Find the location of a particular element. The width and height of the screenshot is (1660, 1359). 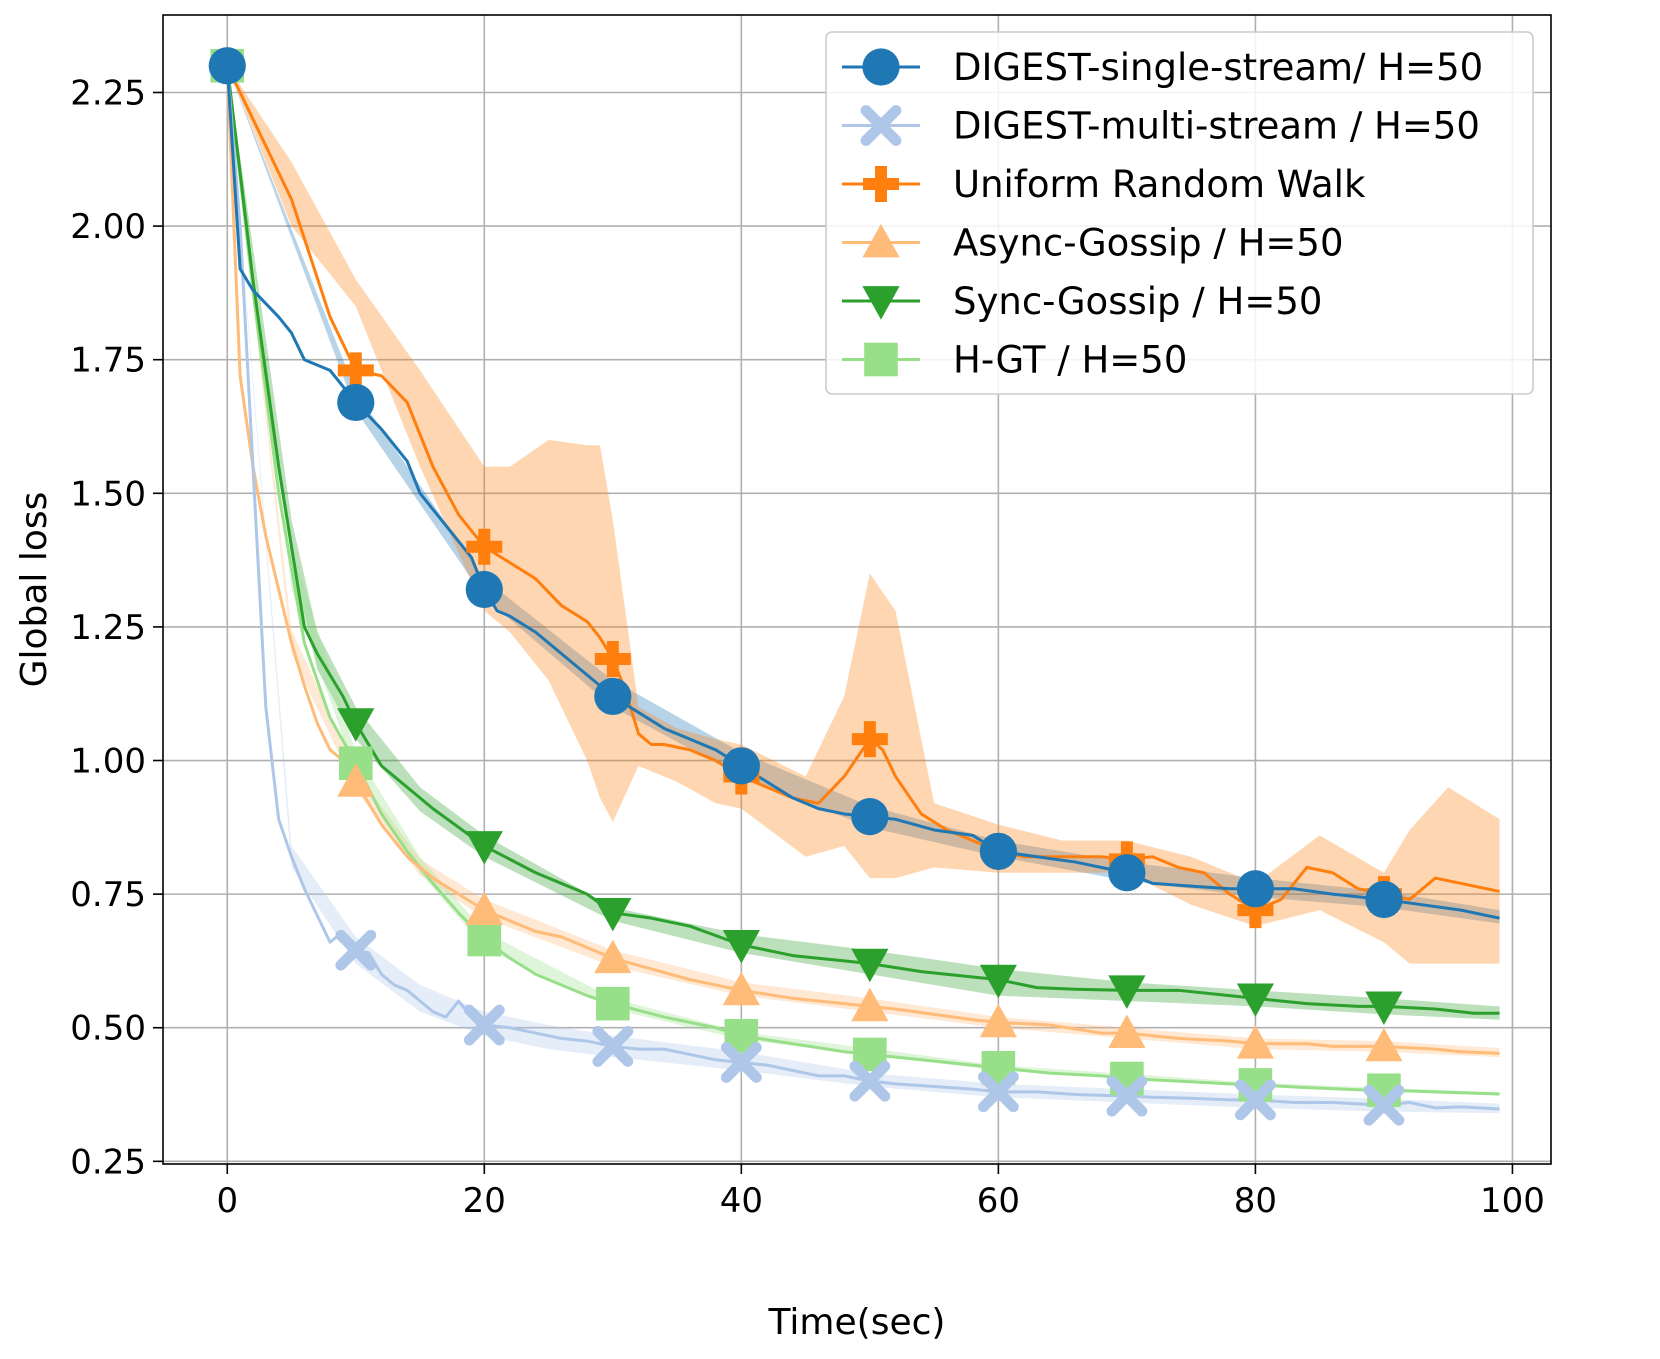

legend-label-3: Async-Gossip / H=50 is located at coordinates (1148, 243).